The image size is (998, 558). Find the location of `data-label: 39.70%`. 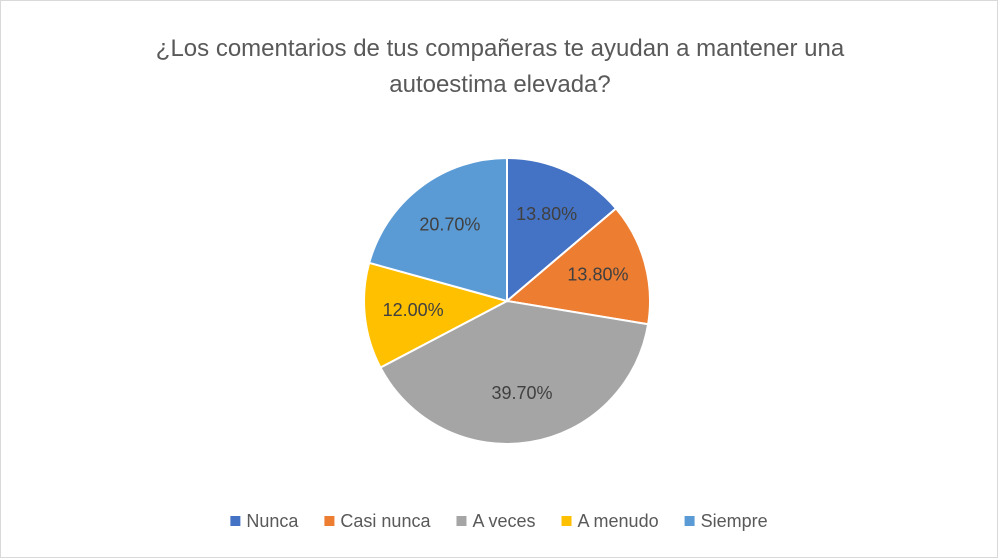

data-label: 39.70% is located at coordinates (522, 393).